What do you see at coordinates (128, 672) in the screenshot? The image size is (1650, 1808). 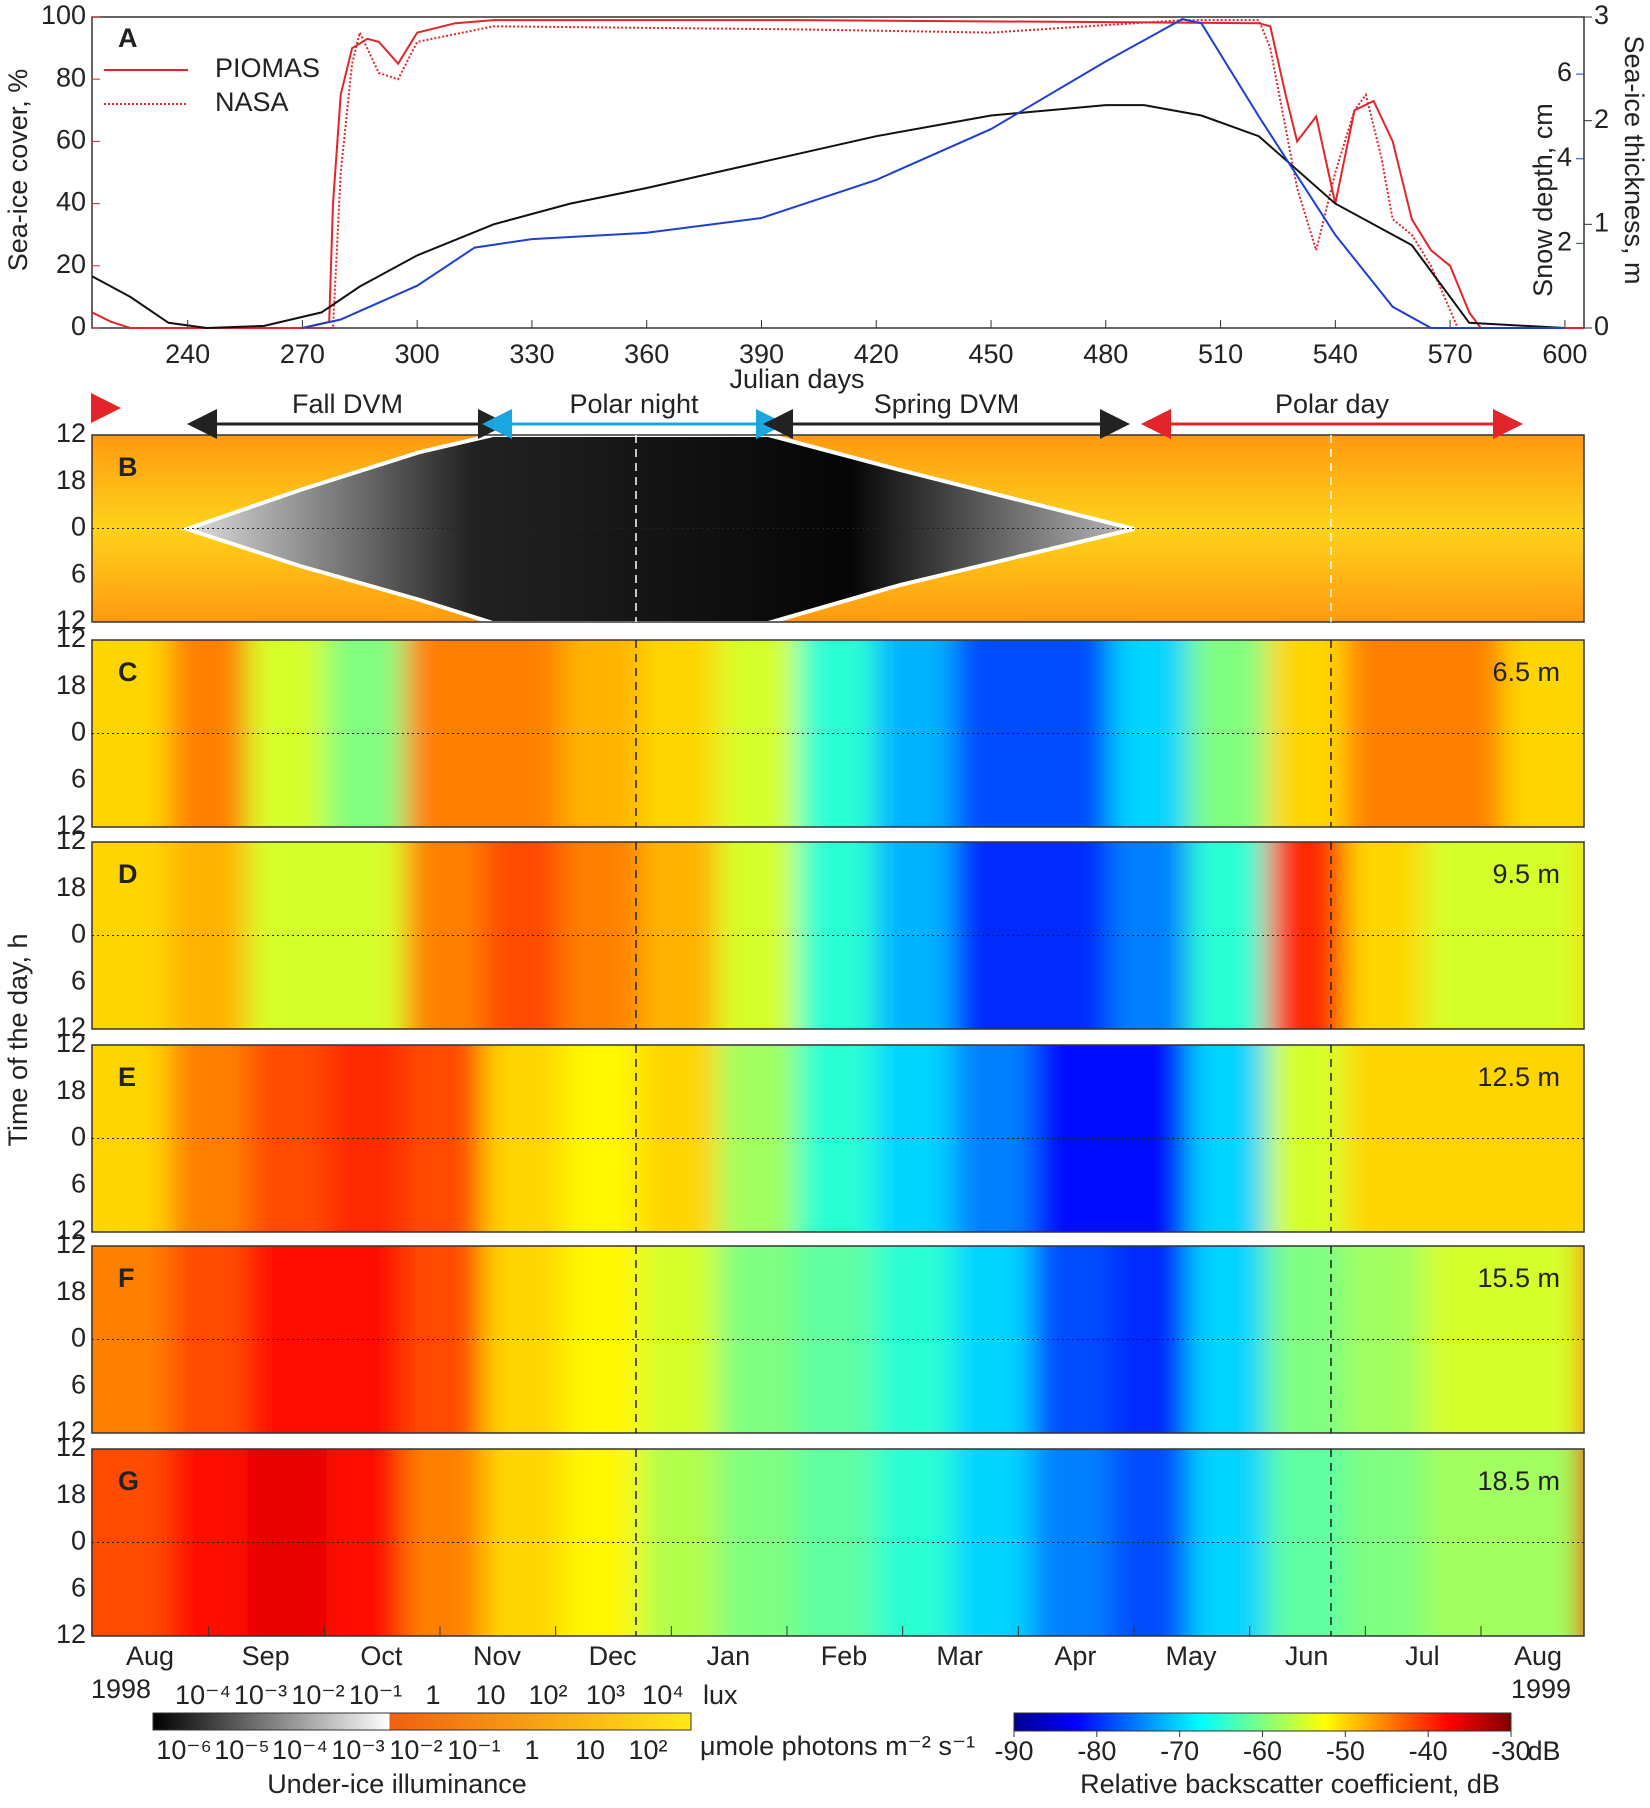 I see `panel-label: C` at bounding box center [128, 672].